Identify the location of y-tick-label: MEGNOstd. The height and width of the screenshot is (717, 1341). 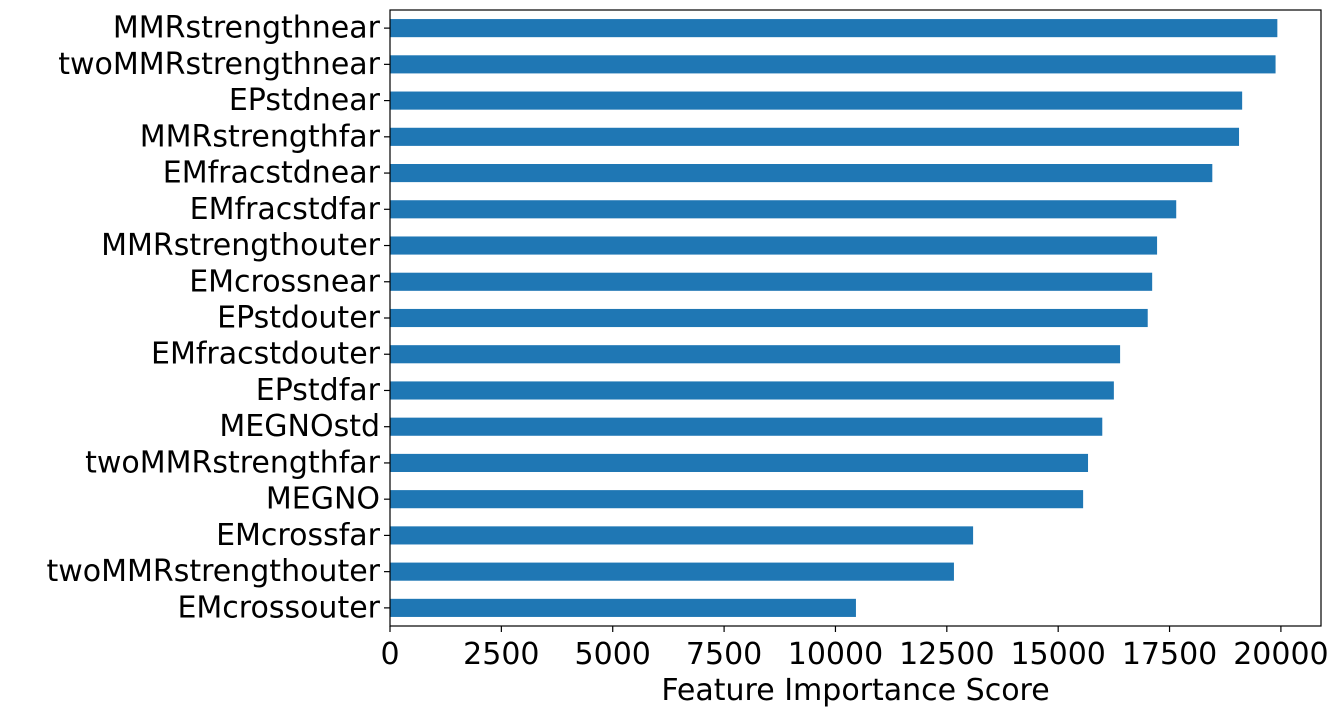
(299, 426).